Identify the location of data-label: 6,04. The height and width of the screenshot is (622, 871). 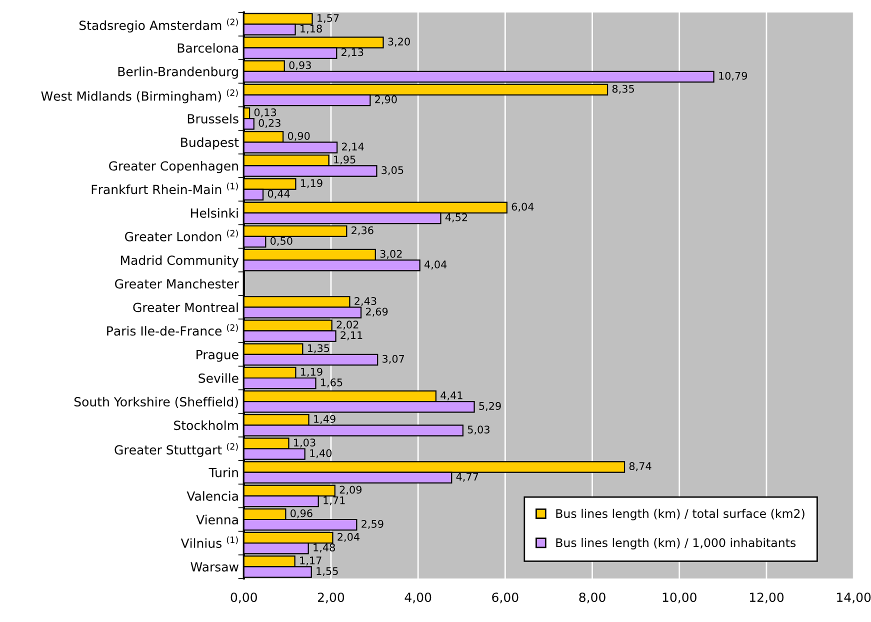
(523, 207).